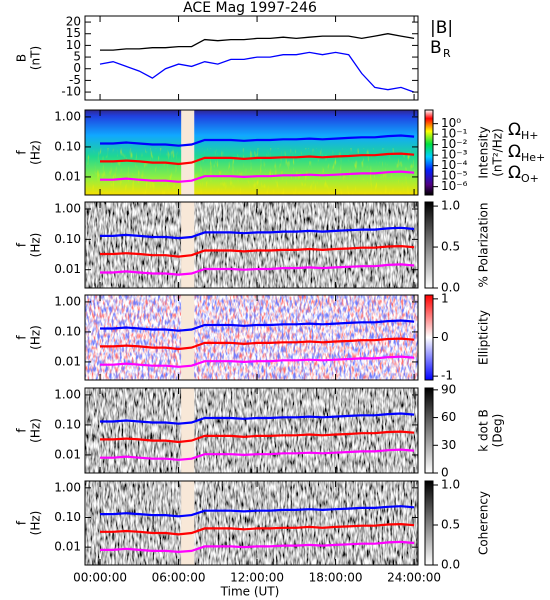 This screenshot has height=600, width=550. Describe the element at coordinates (71, 92) in the screenshot. I see `y-tick-label: -10` at that location.